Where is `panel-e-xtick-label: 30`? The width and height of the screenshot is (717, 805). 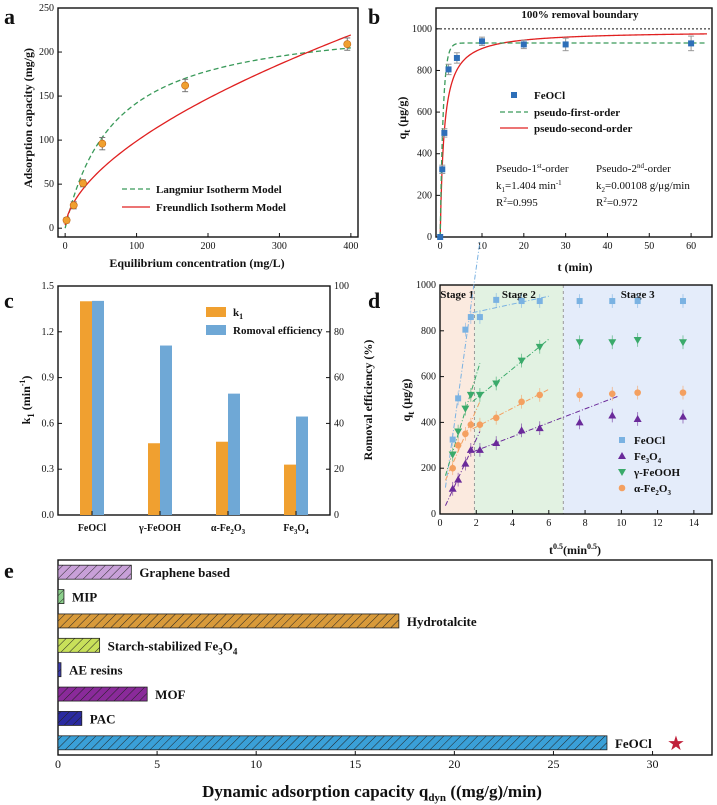
panel-e-xtick-label: 30 is located at coordinates (653, 764).